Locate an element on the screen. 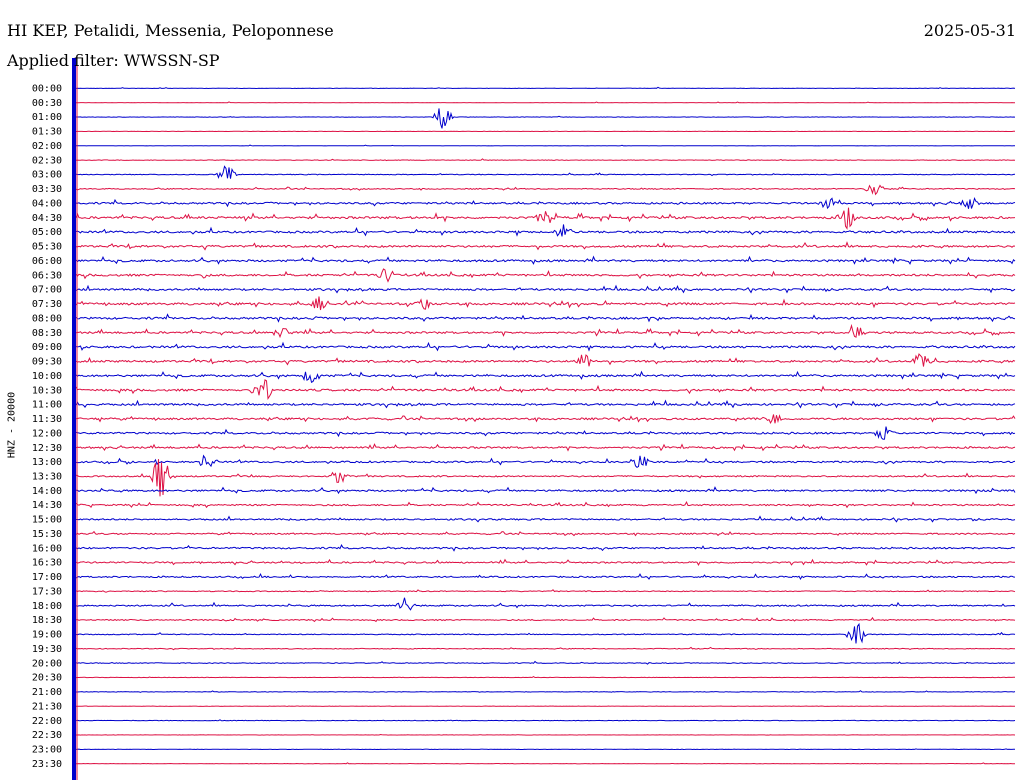  row-label-1100: 11:00 is located at coordinates (47, 405).